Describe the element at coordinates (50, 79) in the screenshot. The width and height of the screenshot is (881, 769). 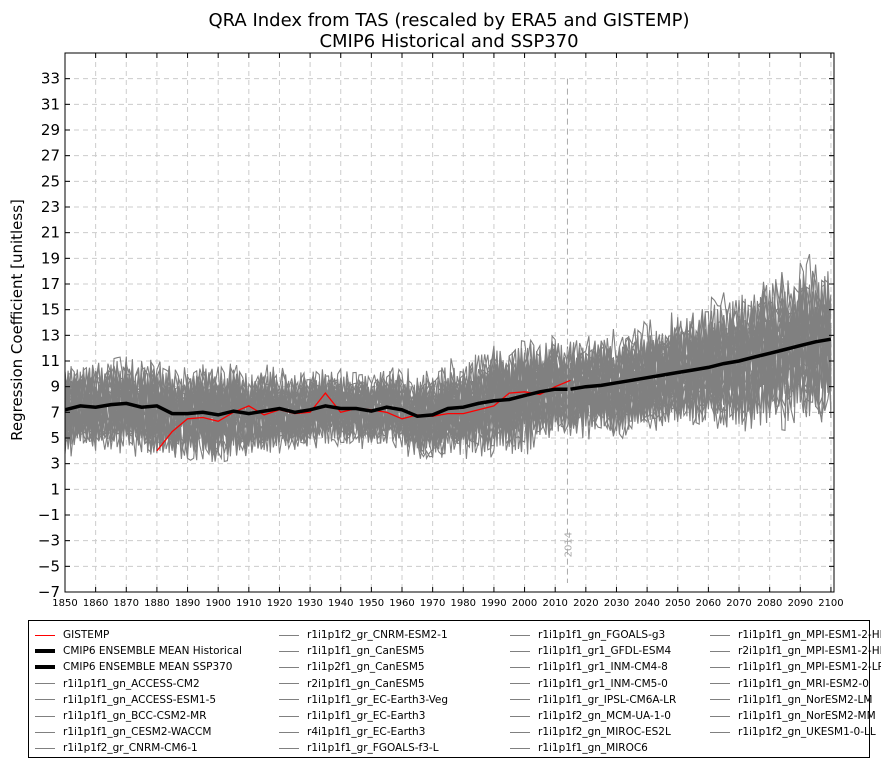
I see `y-tick-label: 33` at that location.